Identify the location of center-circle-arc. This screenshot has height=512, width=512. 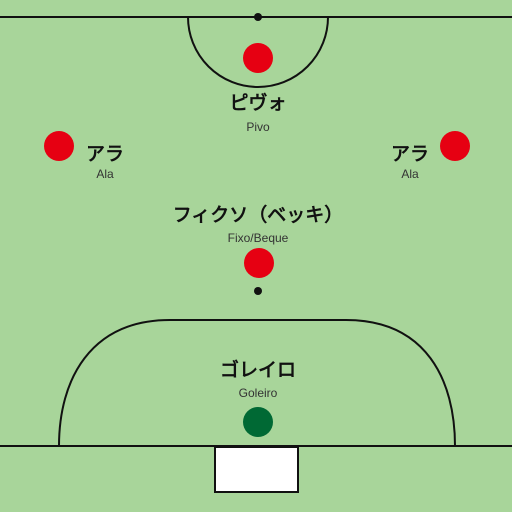
(258, 52).